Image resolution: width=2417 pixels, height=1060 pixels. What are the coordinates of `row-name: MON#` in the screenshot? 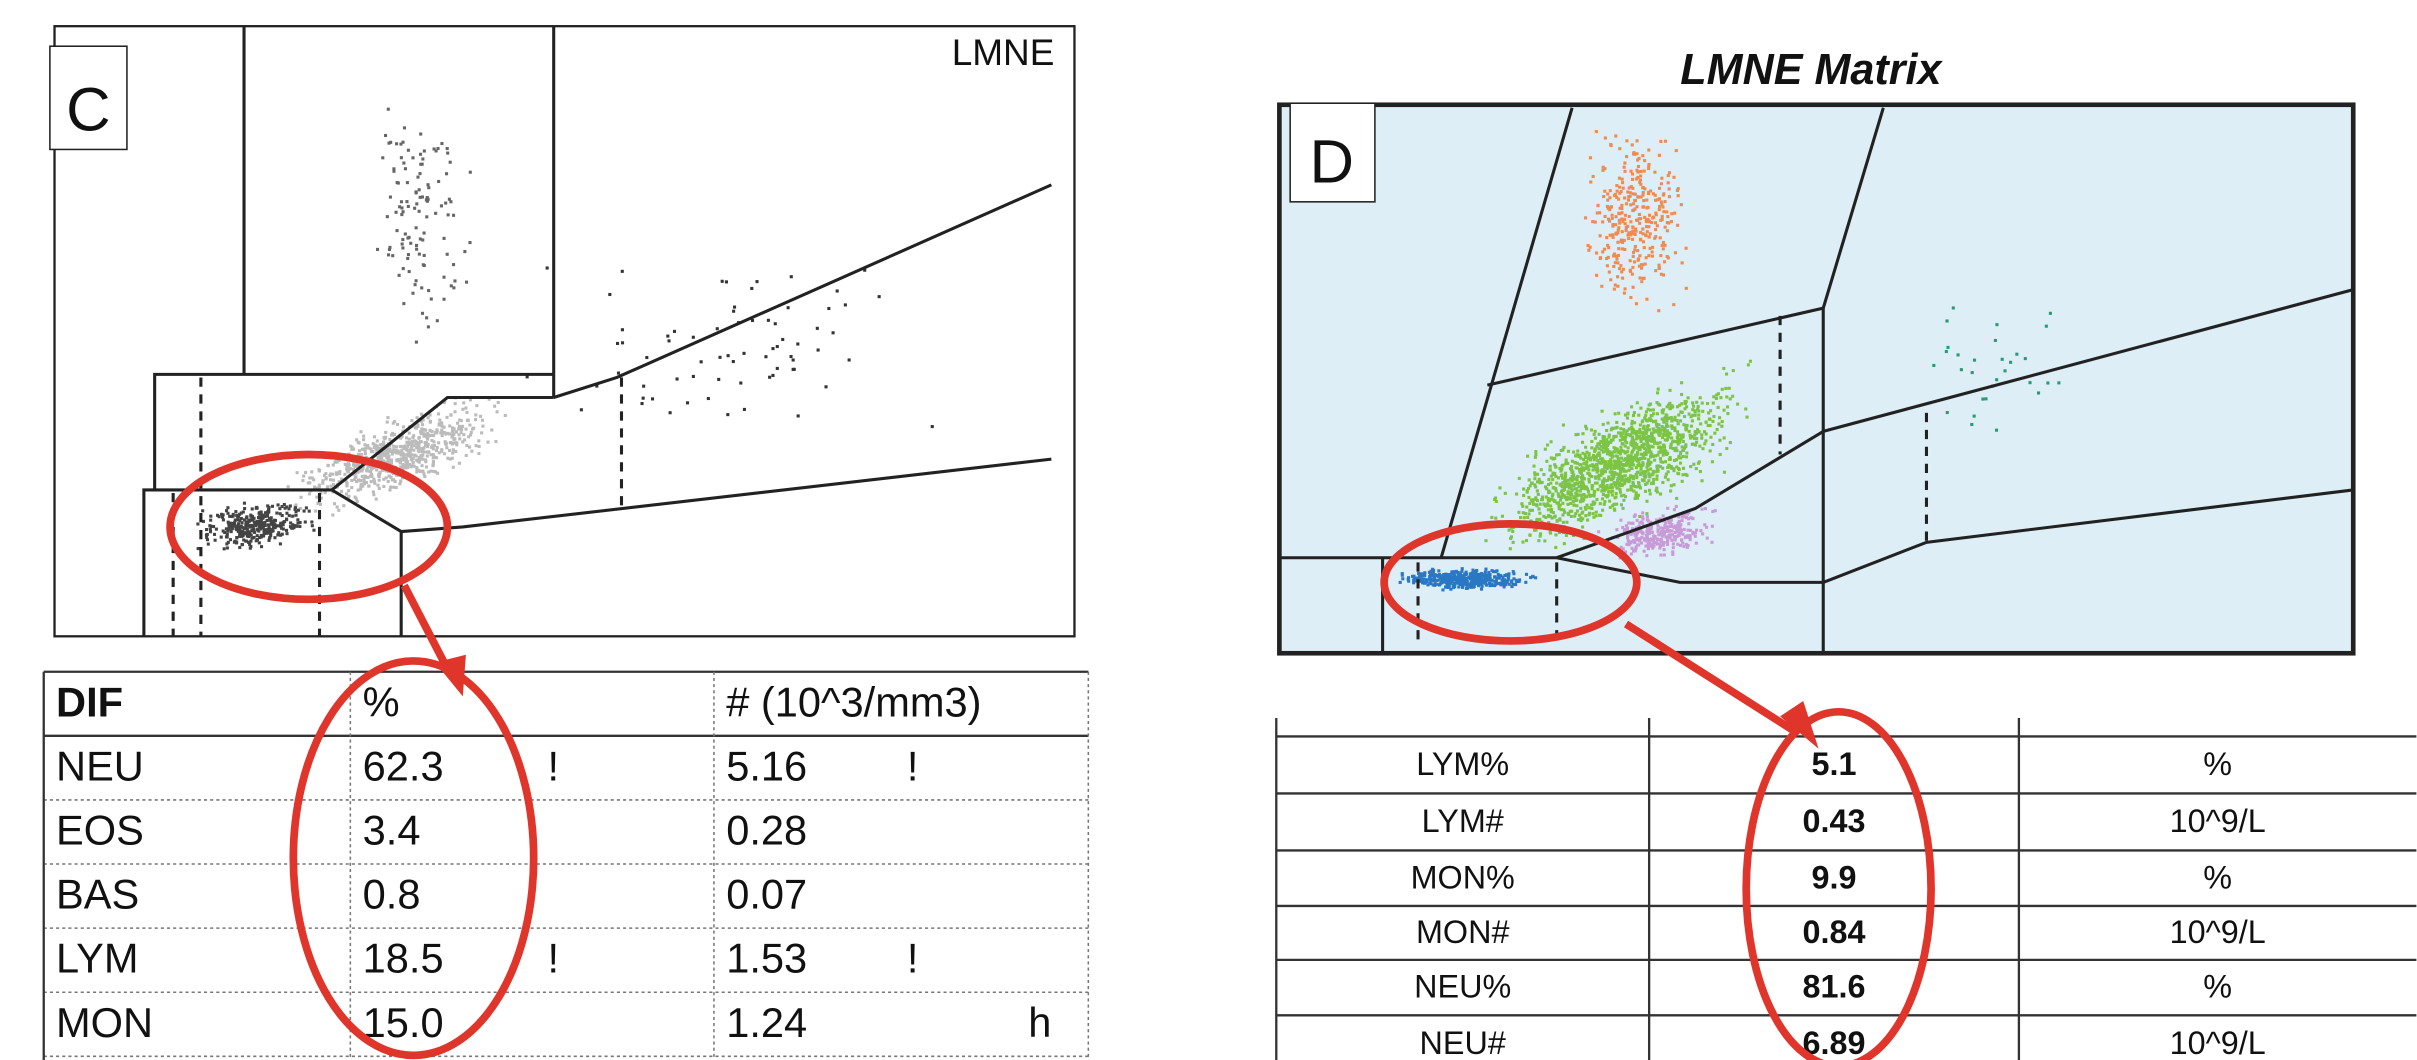 It's located at (1462, 932).